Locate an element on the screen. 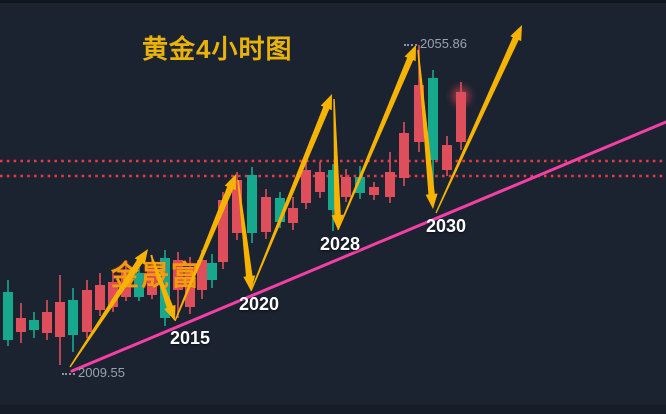 This screenshot has width=666, height=414. chart-title: 黄金4小时图 is located at coordinates (217, 49).